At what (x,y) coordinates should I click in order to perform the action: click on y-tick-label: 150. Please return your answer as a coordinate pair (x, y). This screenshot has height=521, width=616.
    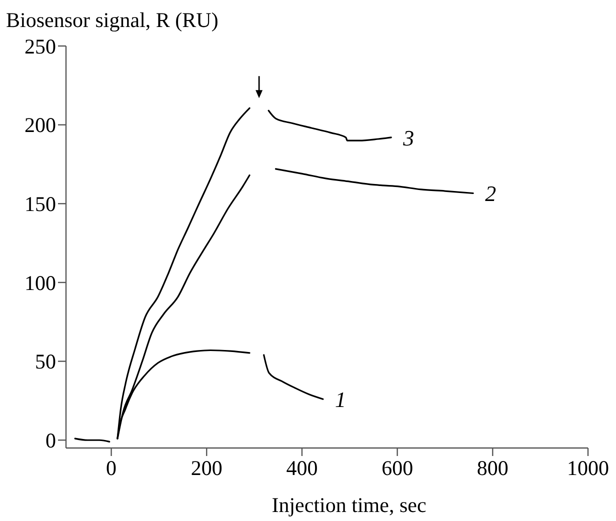
    Looking at the image, I should click on (40, 204).